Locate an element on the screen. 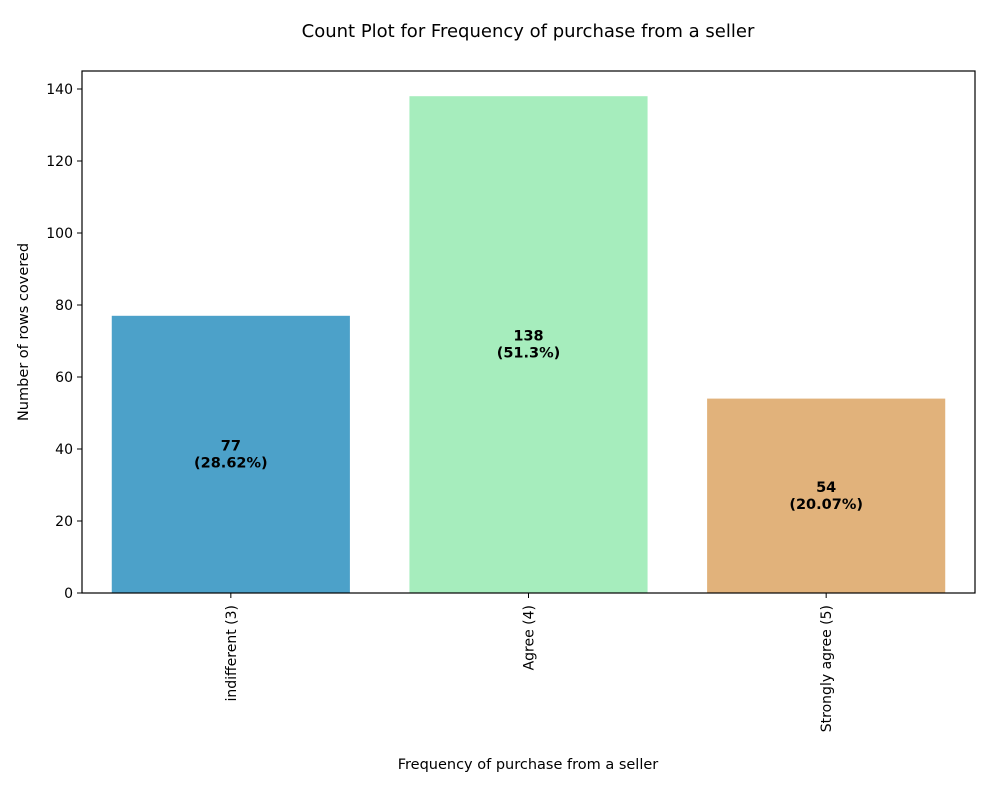  x-axis-title: Frequency of purchase from a seller is located at coordinates (528, 765).